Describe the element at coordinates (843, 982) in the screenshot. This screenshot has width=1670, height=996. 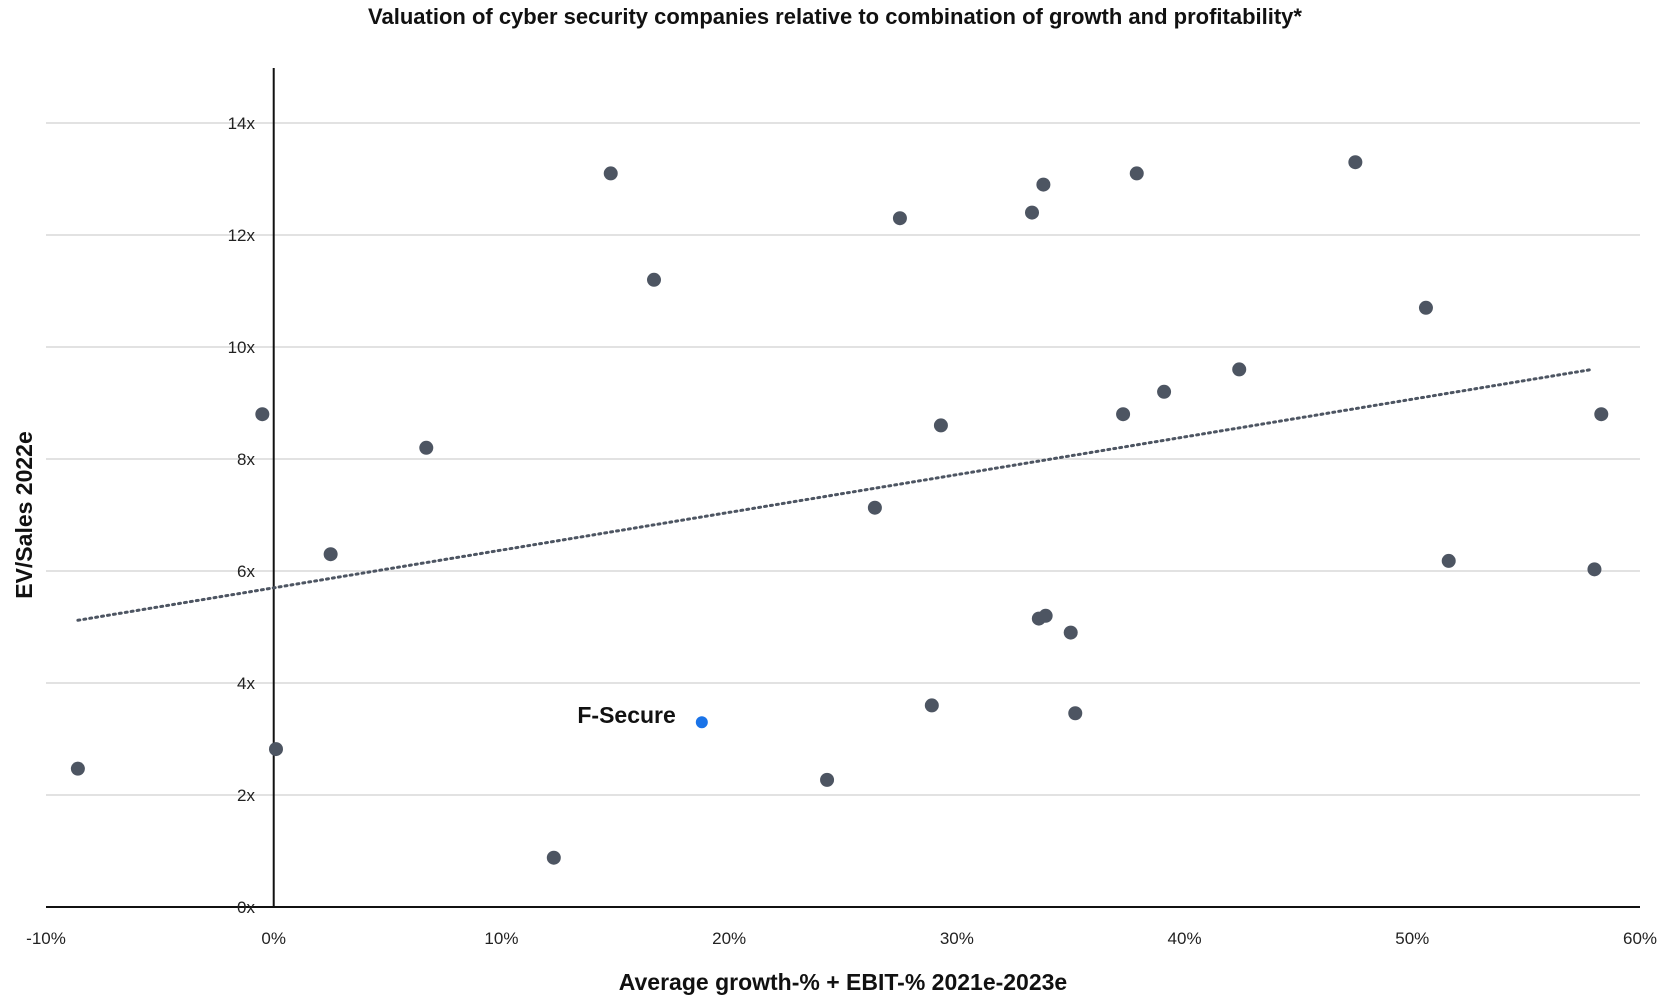
I see `x-axis-title: Average growth-% + EBIT-% 2021e-2023e` at that location.